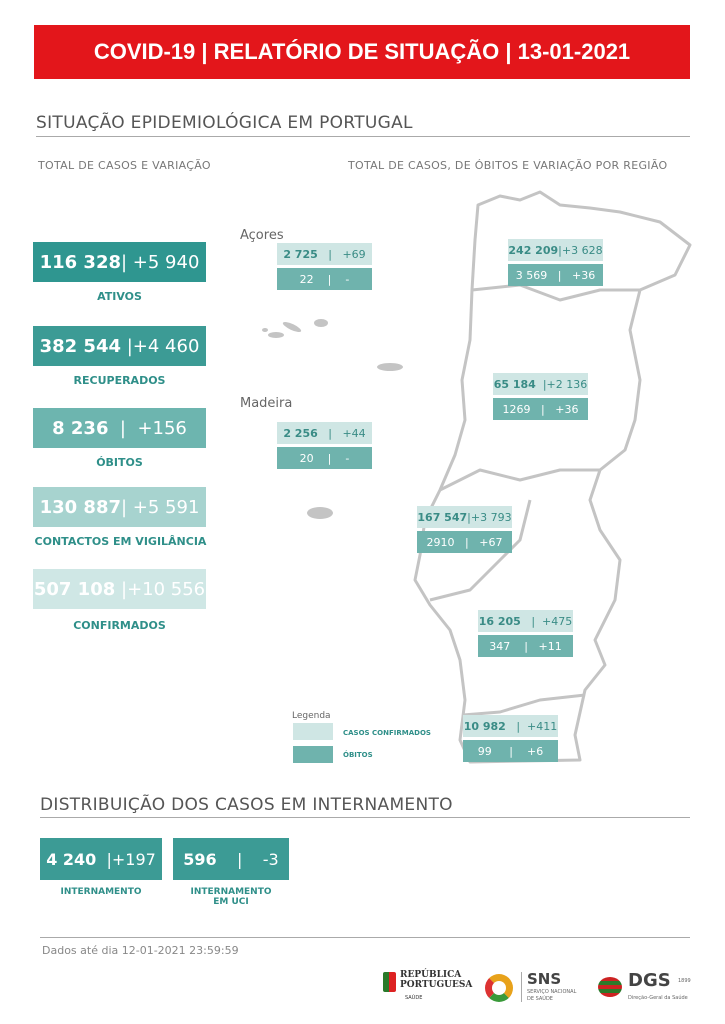  What do you see at coordinates (231, 902) in the screenshot?
I see `hospital-label-line2: EM UCI` at bounding box center [231, 902].